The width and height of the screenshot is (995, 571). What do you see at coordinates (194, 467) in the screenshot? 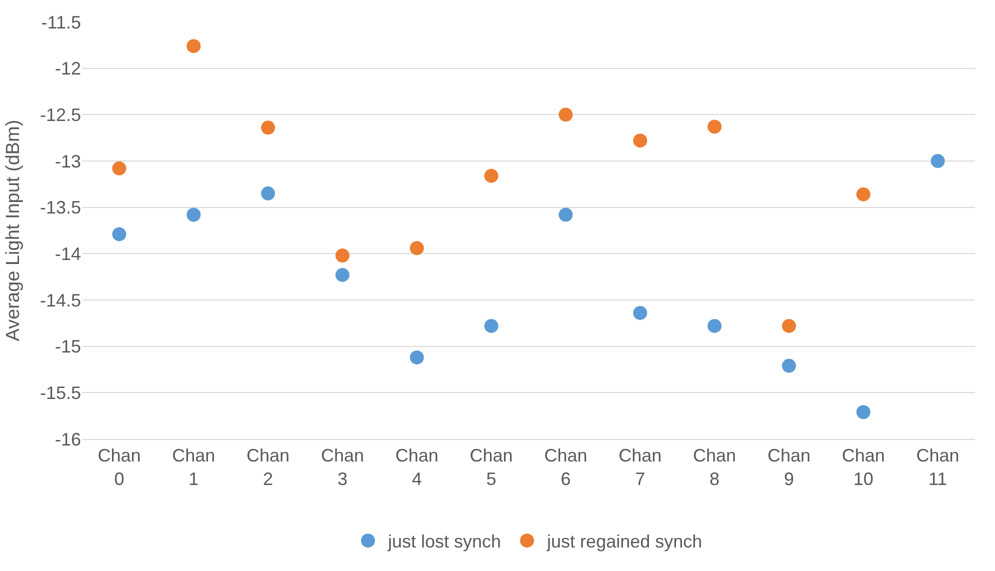
I see `x-tick-label: Chan 1` at bounding box center [194, 467].